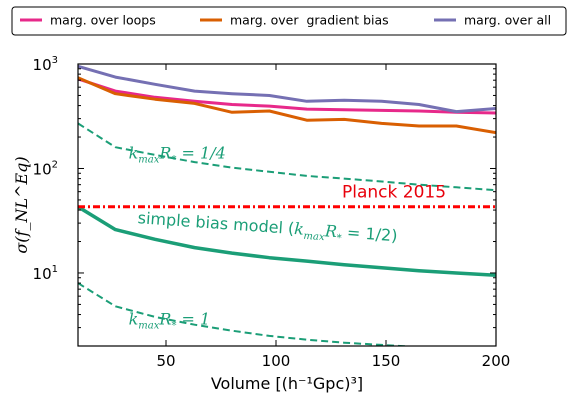 The height and width of the screenshot is (402, 572). What do you see at coordinates (45, 168) in the screenshot?
I see `y-tick-label: 10²` at bounding box center [45, 168].